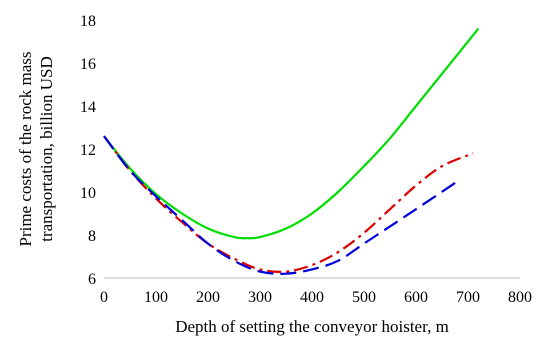 The height and width of the screenshot is (342, 544). What do you see at coordinates (88, 193) in the screenshot?
I see `y-tick-label: 10` at bounding box center [88, 193].